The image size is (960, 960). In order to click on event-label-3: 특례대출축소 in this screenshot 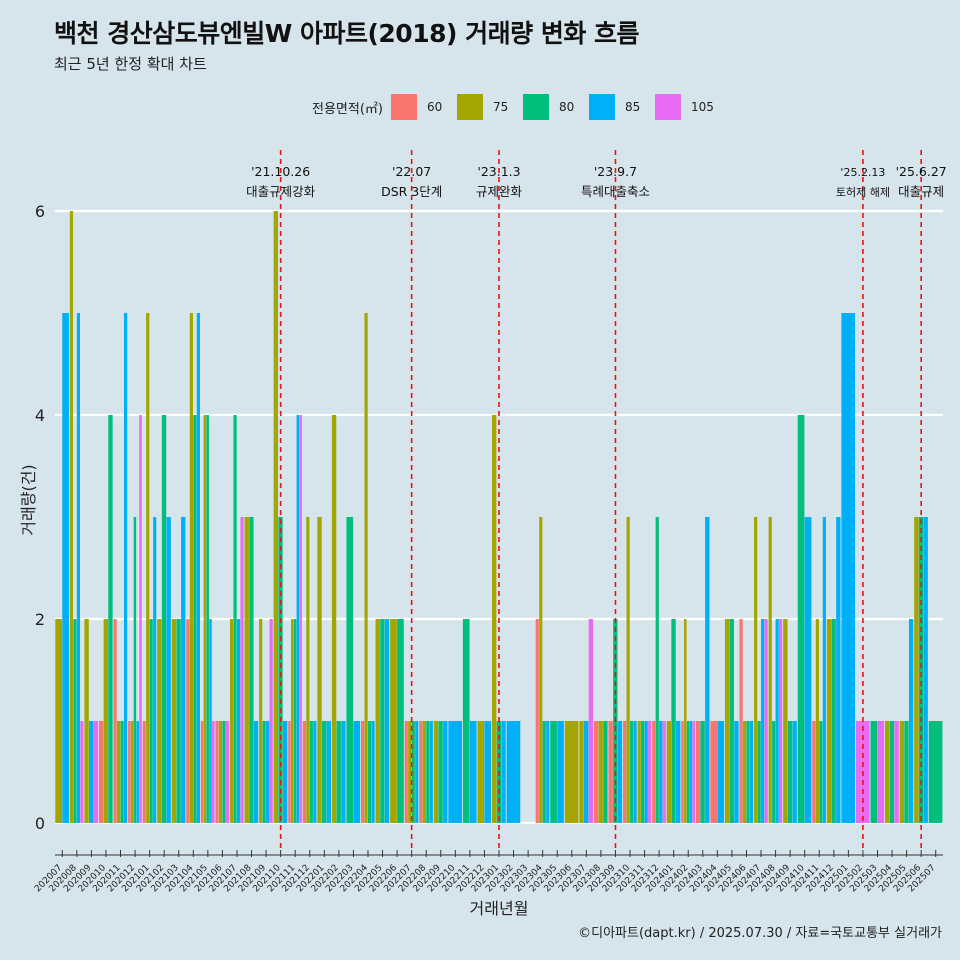, I will do `click(615, 191)`.